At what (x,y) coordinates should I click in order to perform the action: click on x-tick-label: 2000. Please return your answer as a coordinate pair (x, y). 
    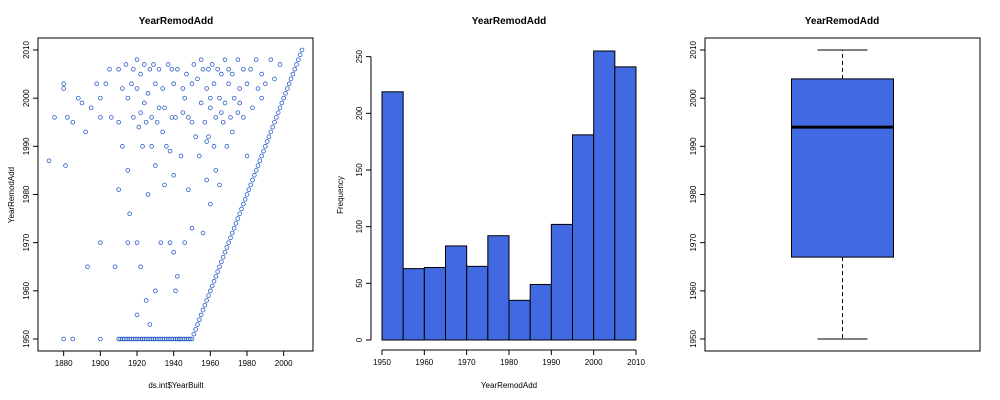
    Looking at the image, I should click on (594, 362).